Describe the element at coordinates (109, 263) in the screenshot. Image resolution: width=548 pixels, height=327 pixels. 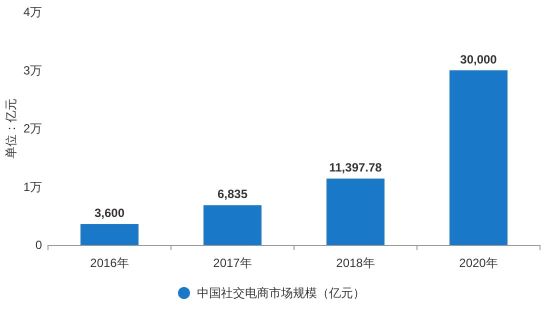
I see `x-tick-label: 2016年` at that location.